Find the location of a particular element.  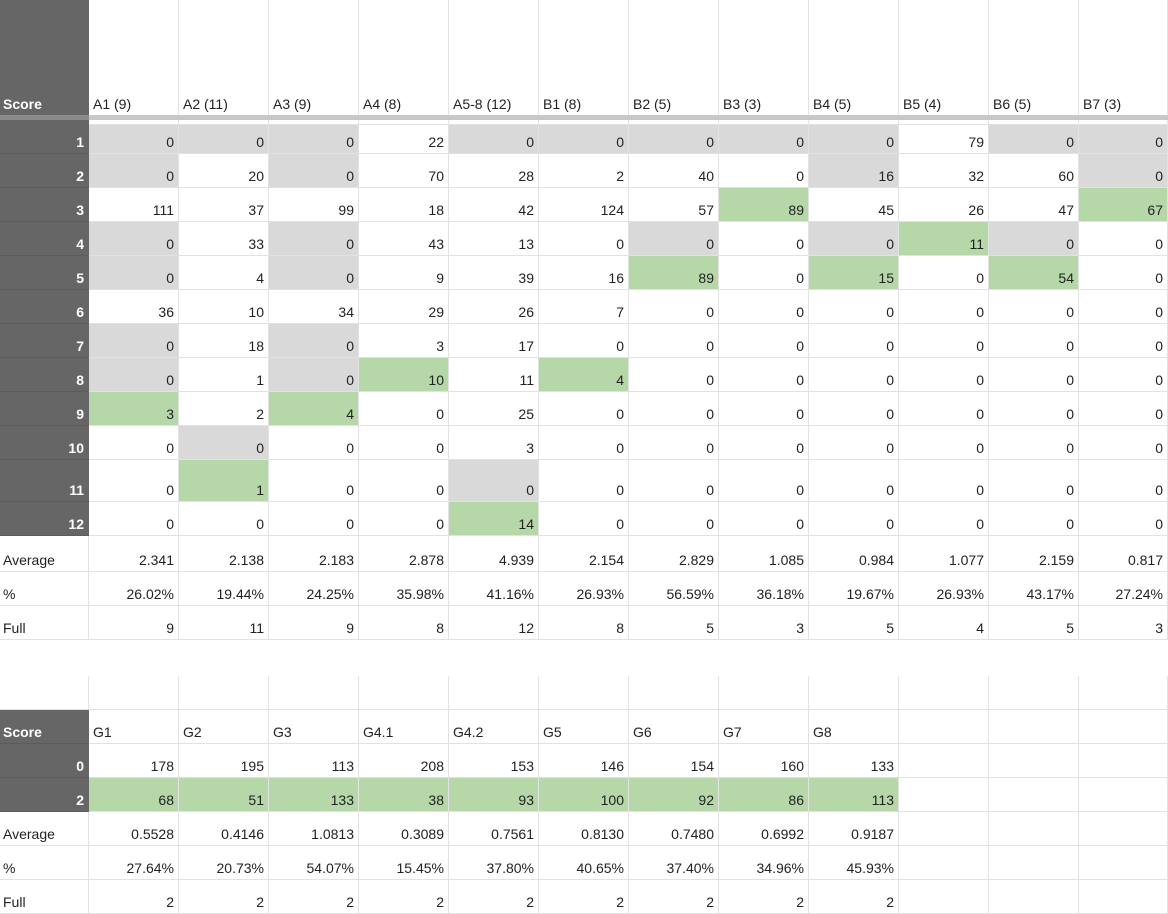

table-cell: 11 is located at coordinates (944, 239).